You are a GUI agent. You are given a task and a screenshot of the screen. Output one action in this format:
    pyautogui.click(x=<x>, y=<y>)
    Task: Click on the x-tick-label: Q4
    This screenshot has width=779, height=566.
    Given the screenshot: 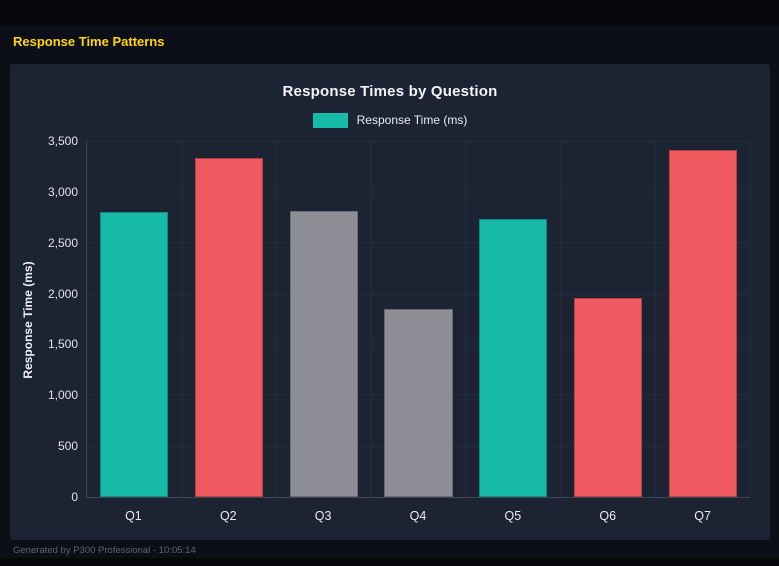 What is the action you would take?
    pyautogui.click(x=418, y=516)
    